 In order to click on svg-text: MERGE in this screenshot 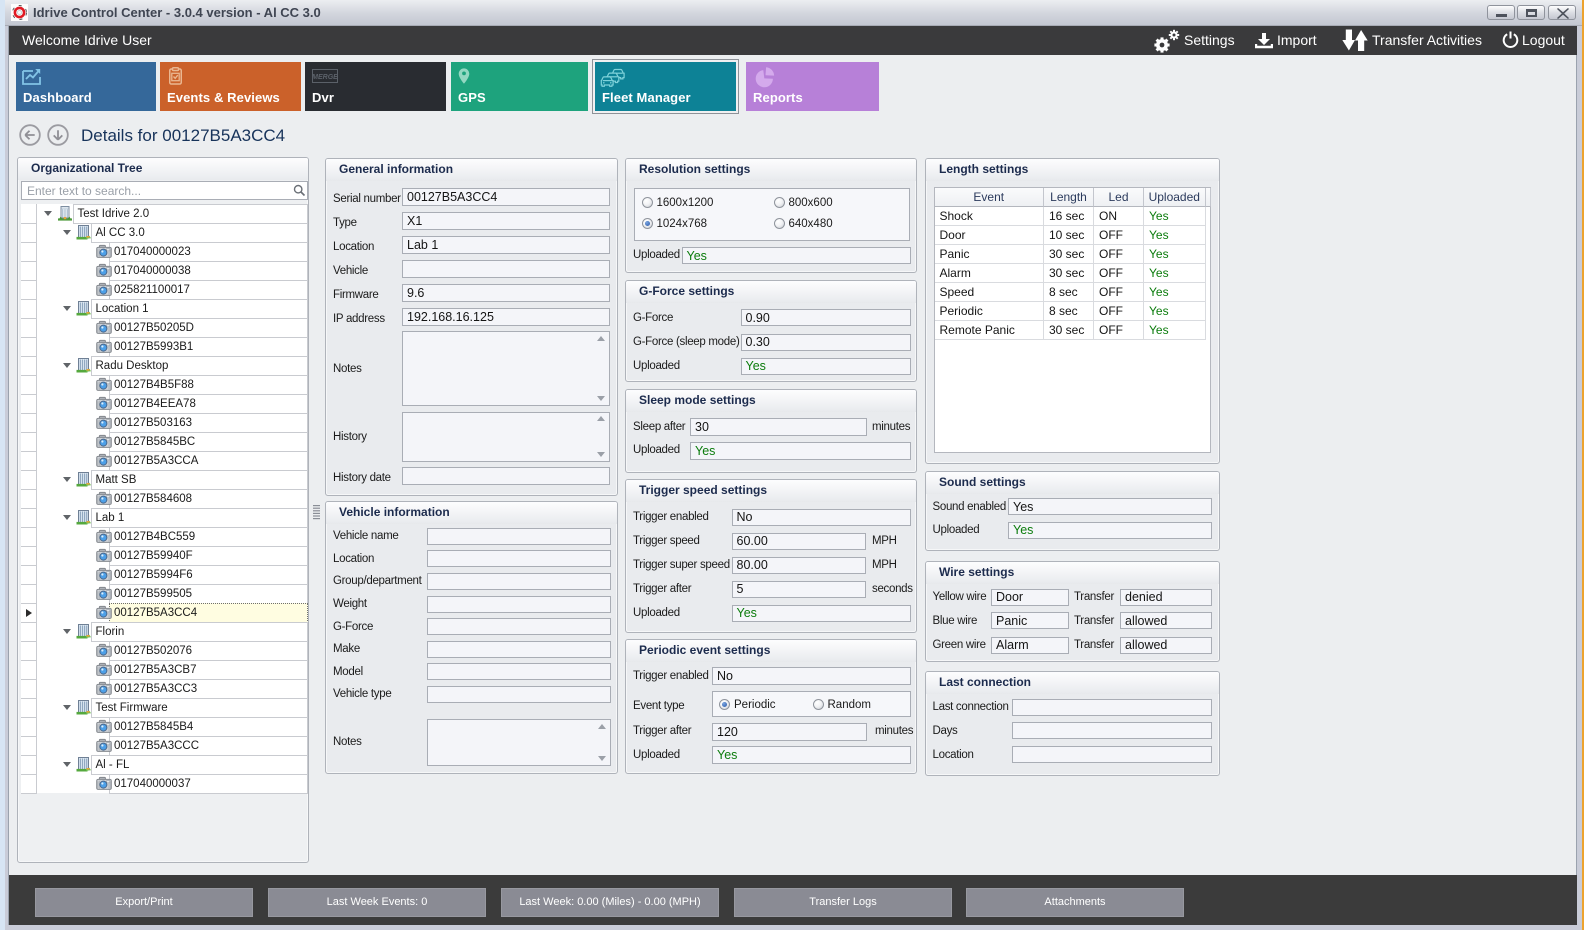, I will do `click(325, 77)`.